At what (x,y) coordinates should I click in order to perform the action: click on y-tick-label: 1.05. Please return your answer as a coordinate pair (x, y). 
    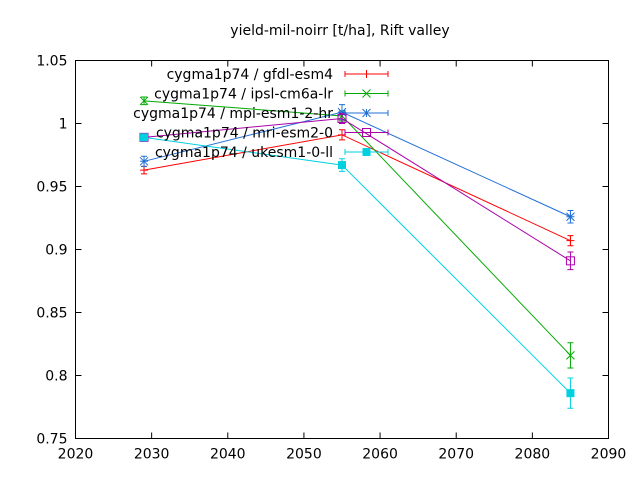
    Looking at the image, I should click on (51, 62).